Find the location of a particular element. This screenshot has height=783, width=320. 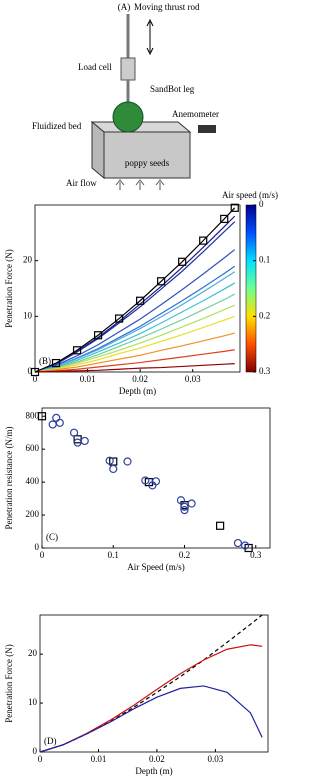

x-tick-label: 0.3 is located at coordinates (256, 555).